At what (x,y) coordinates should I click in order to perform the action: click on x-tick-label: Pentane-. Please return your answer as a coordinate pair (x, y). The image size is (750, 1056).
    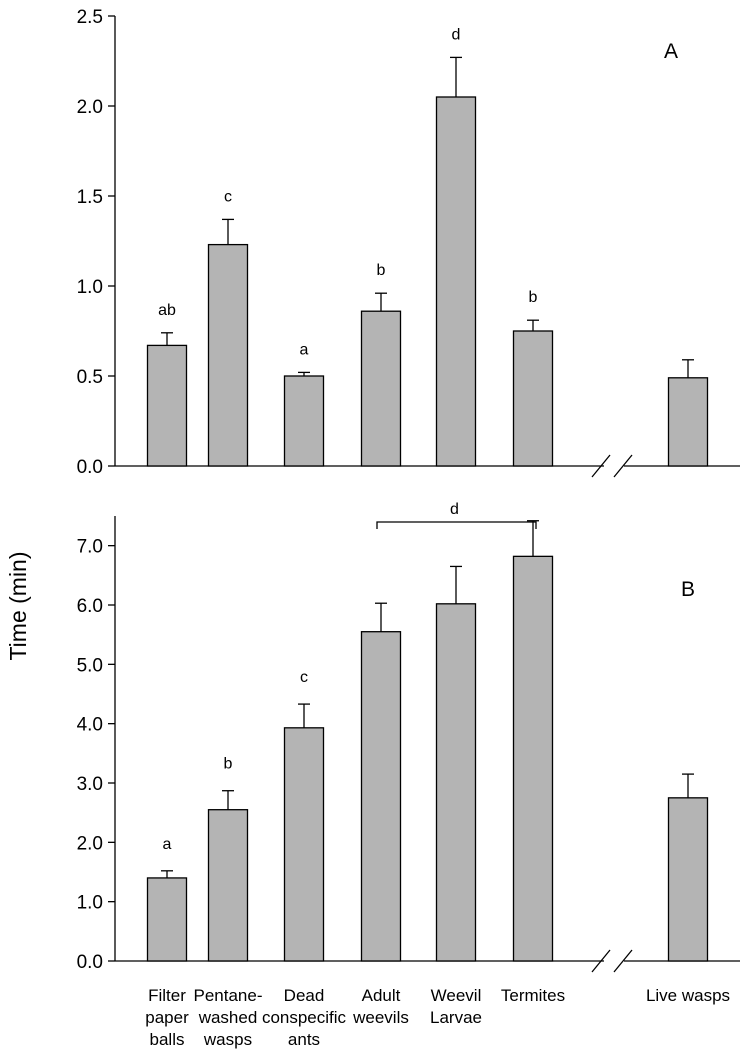
    Looking at the image, I should click on (228, 995).